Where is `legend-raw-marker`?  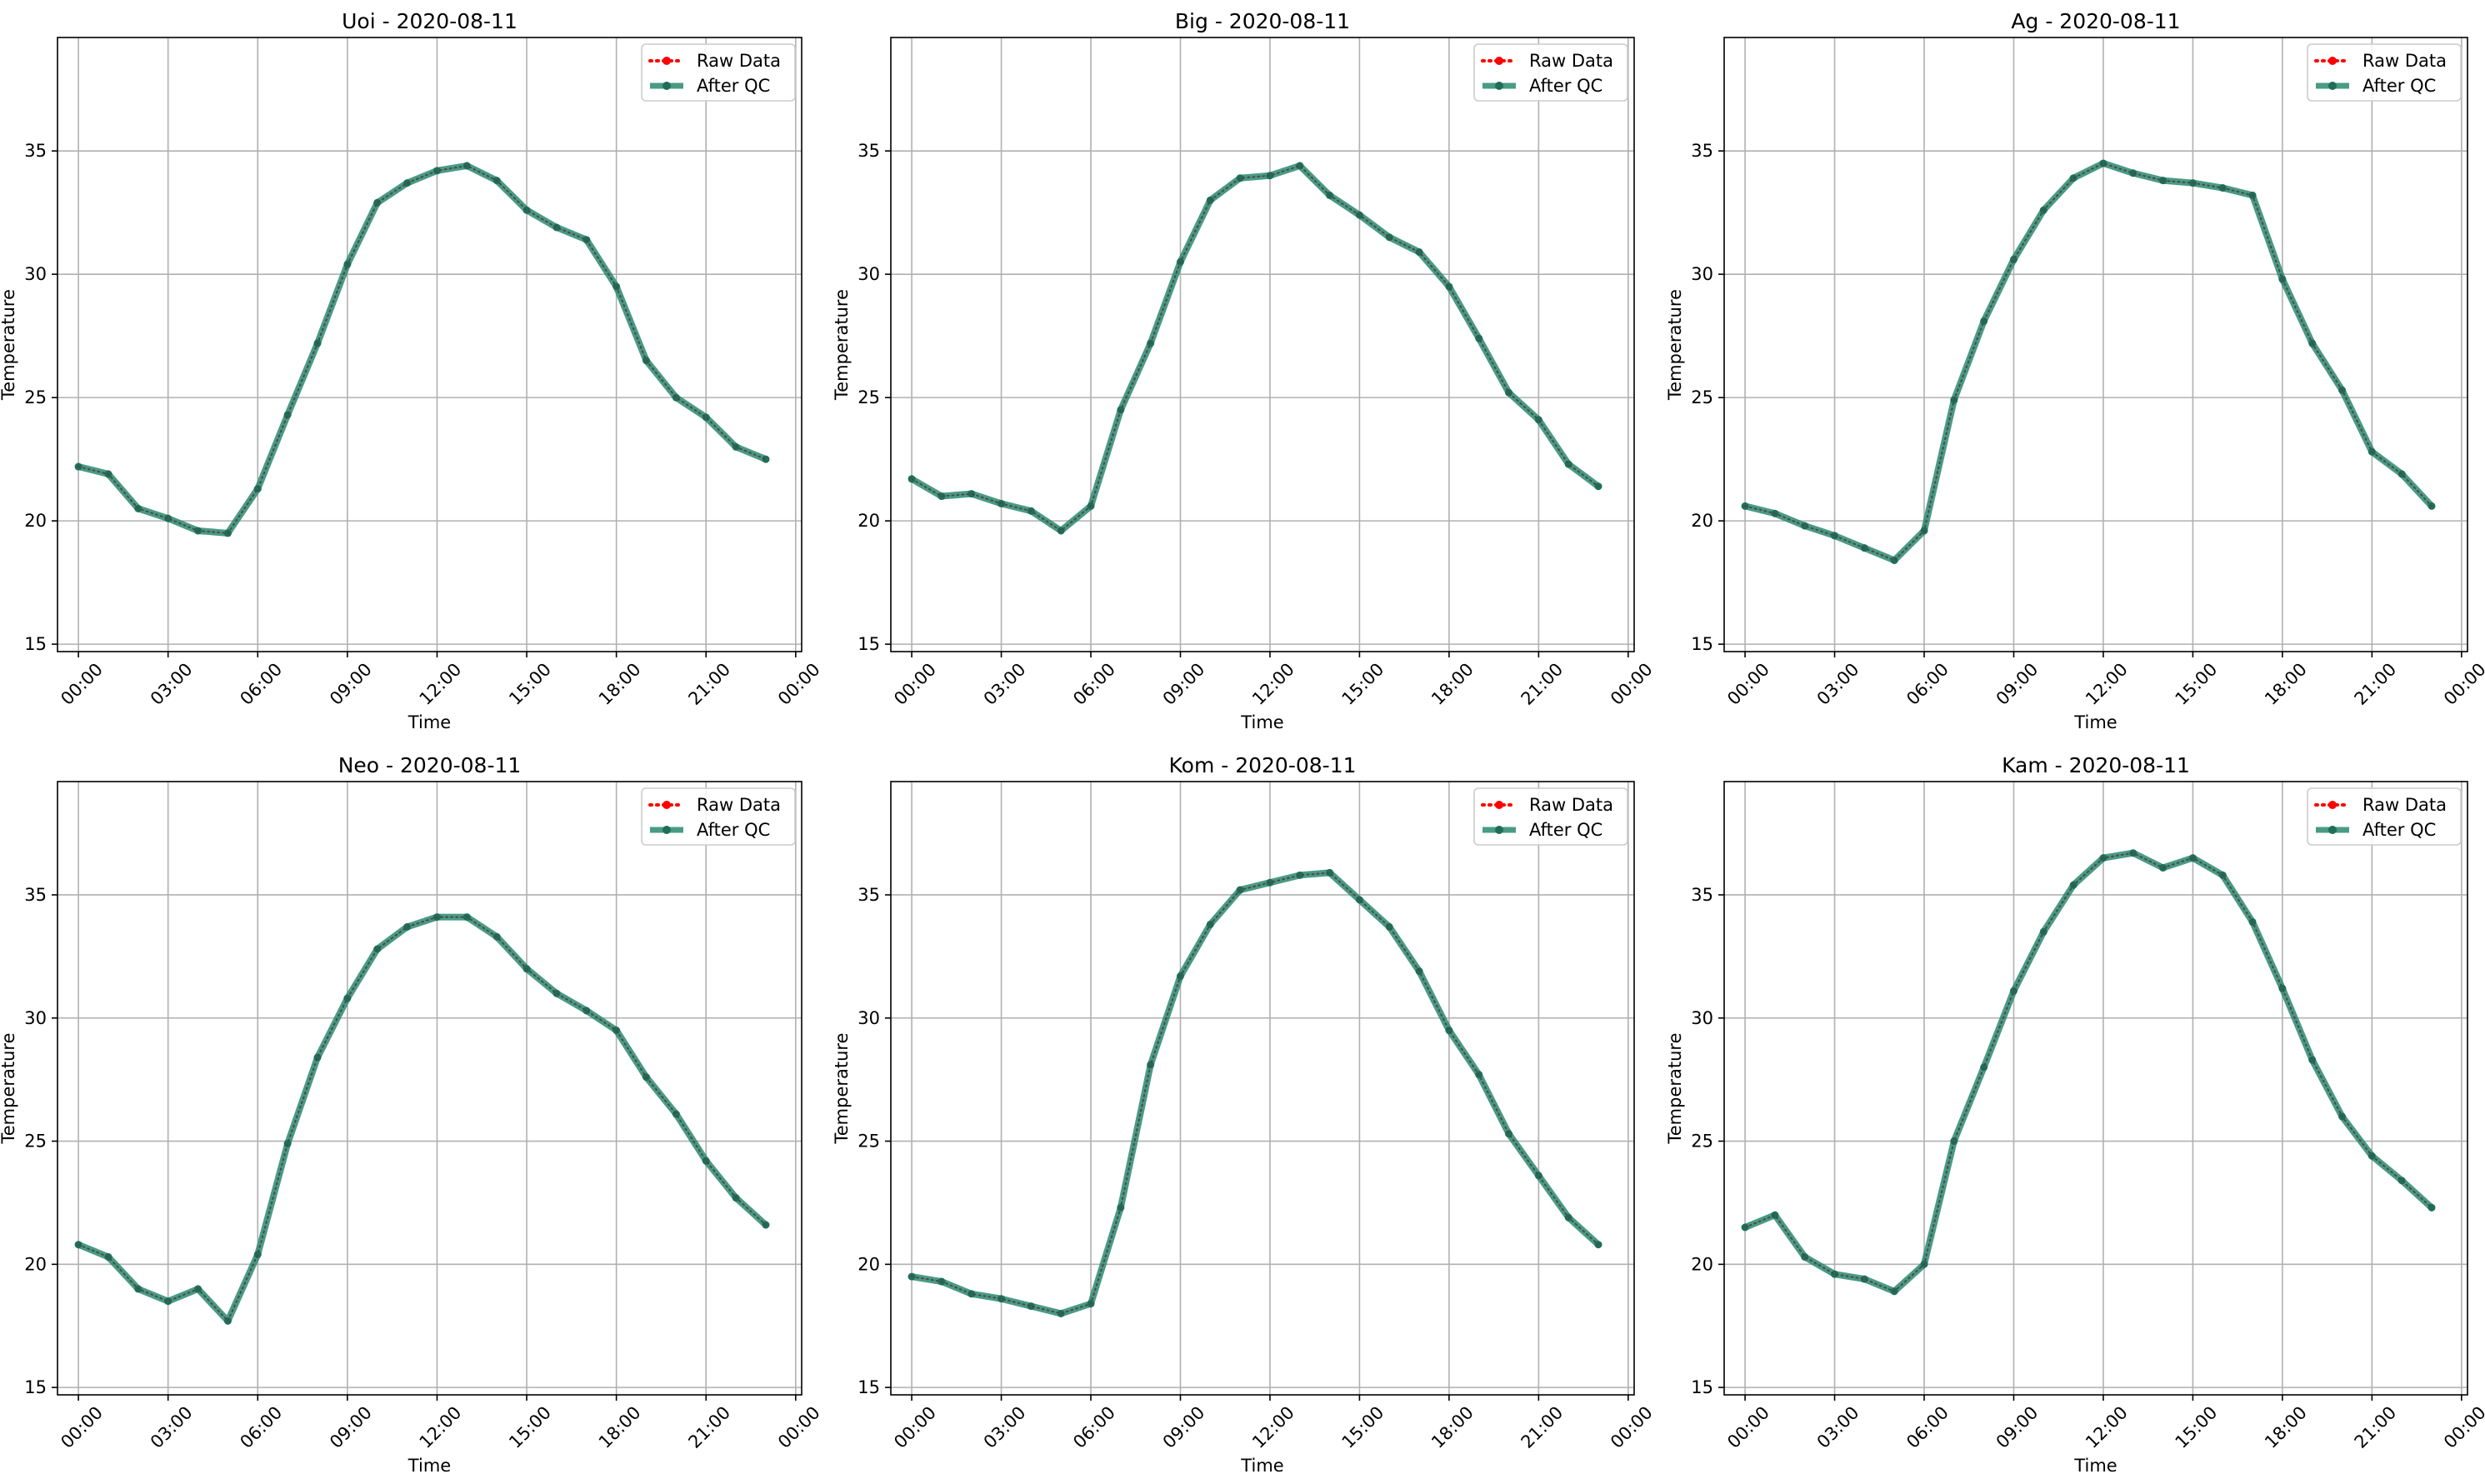 legend-raw-marker is located at coordinates (666, 805).